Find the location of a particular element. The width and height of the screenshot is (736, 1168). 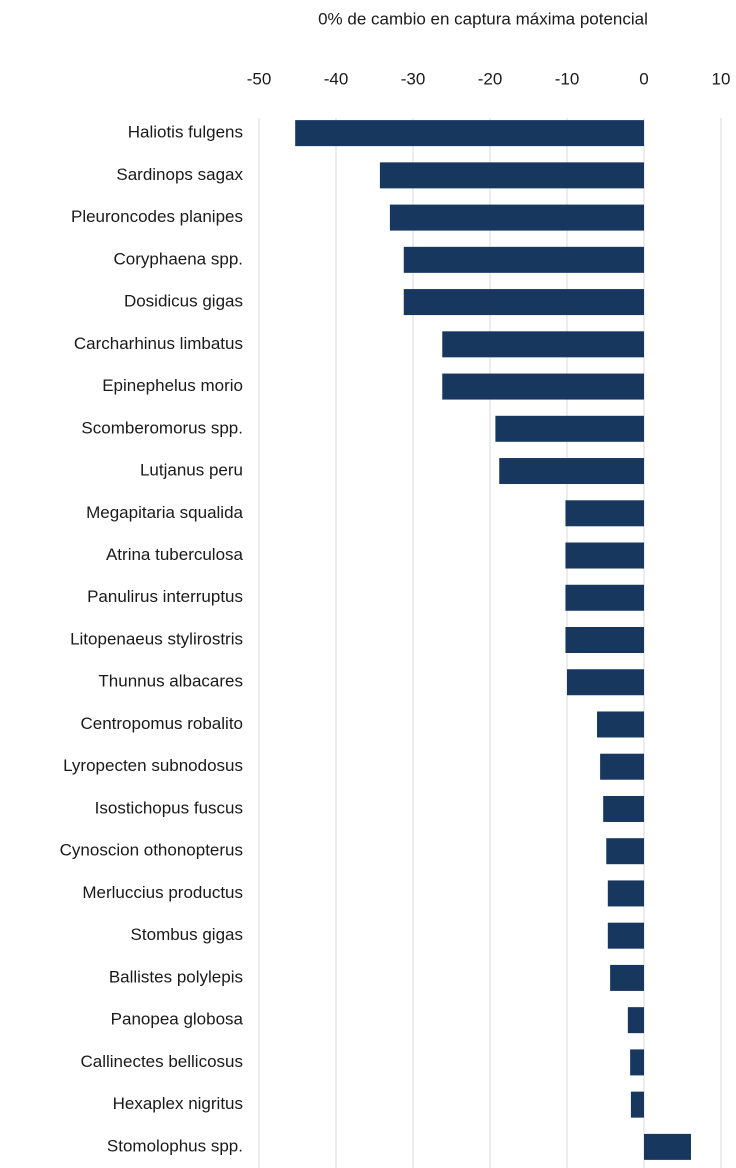

y-tick-label: Thunnus albacares is located at coordinates (170, 681).